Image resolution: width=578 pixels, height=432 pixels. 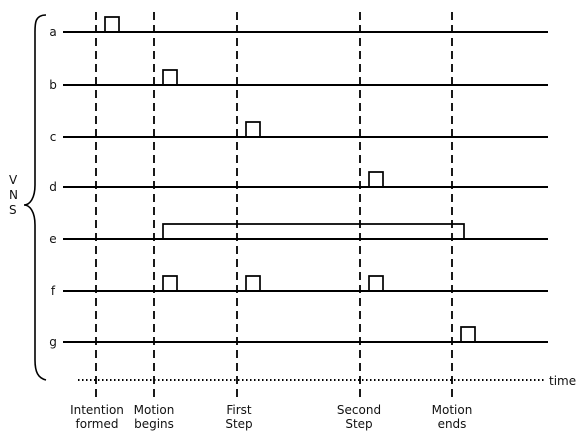 What do you see at coordinates (112, 24) in the screenshot?
I see `pulse-a-intention` at bounding box center [112, 24].